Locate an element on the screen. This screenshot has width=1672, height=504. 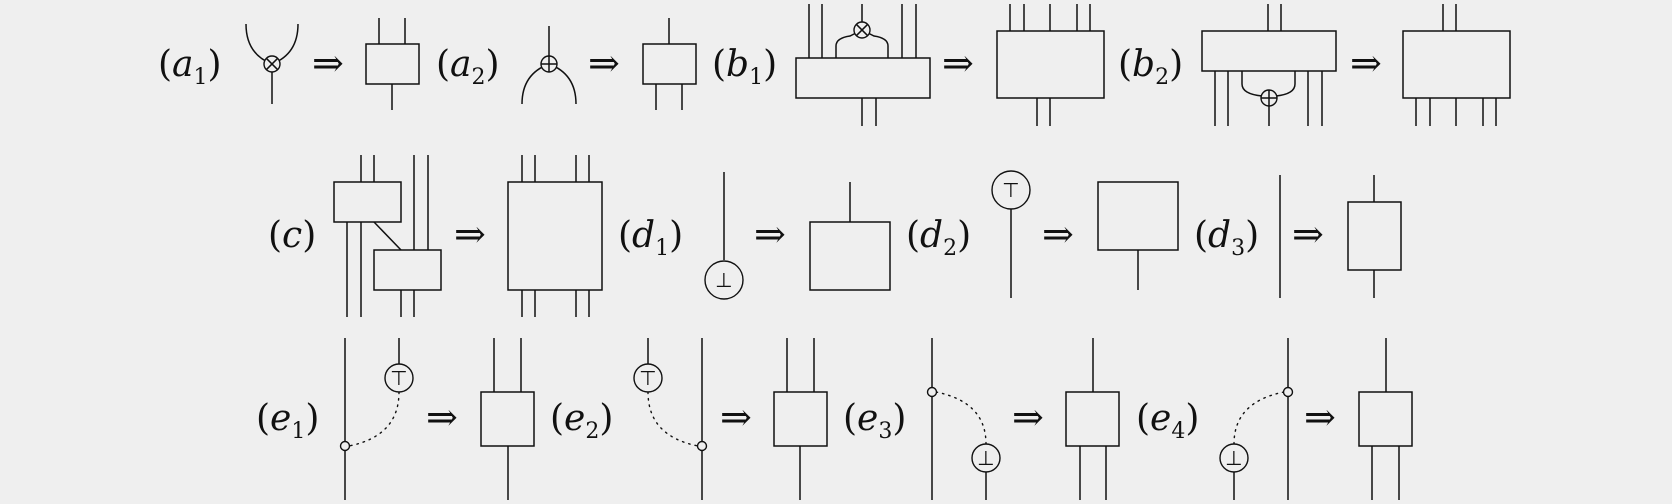
rule-d2-diagram: ⊤ is located at coordinates (1011, 234).